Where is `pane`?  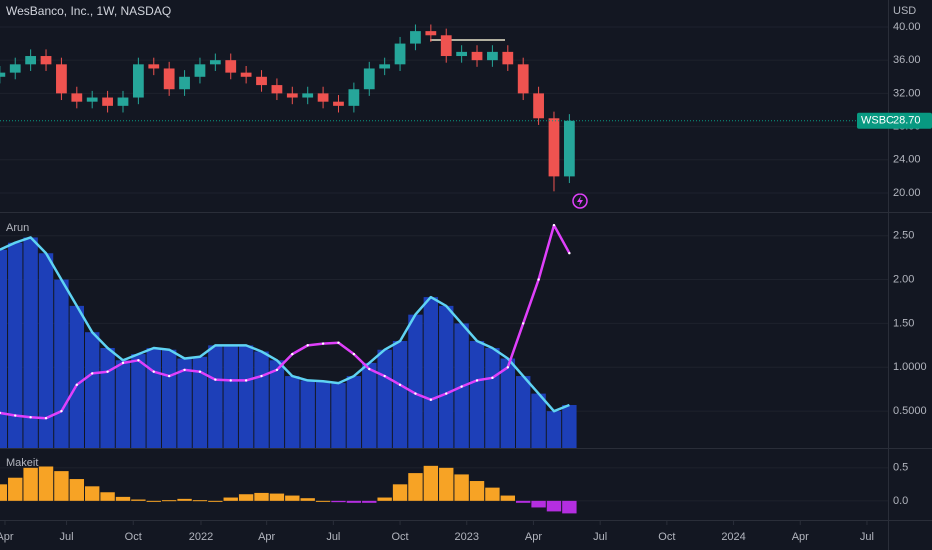 pane is located at coordinates (444, 495).